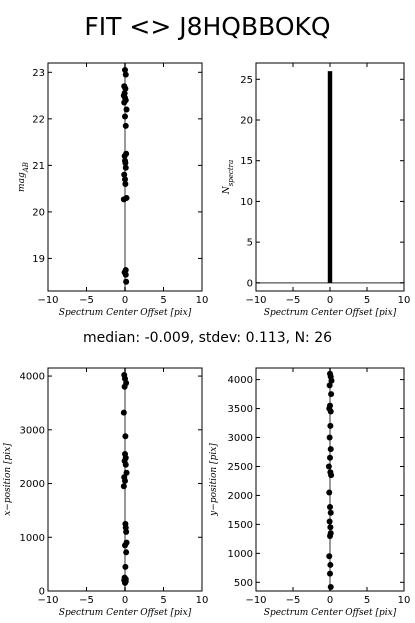 The height and width of the screenshot is (623, 415). Describe the element at coordinates (240, 467) in the screenshot. I see `y-tick-label: 2500` at that location.